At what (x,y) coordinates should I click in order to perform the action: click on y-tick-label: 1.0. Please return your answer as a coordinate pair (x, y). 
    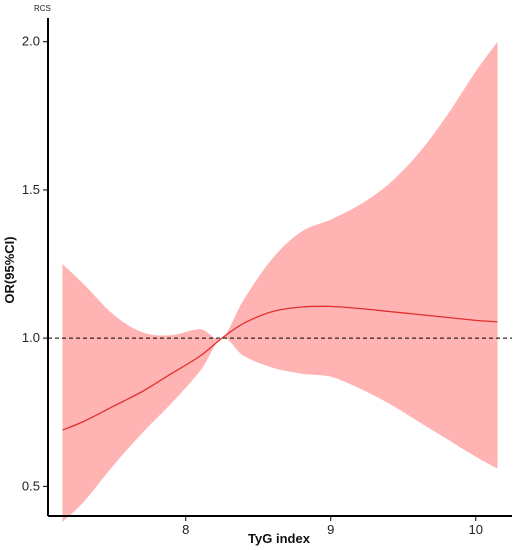
    Looking at the image, I should click on (31, 337).